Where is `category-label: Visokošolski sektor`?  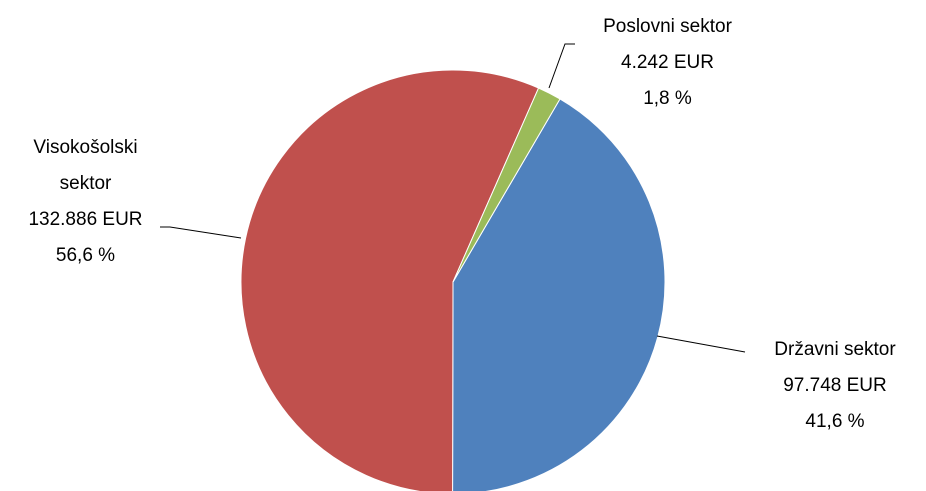 category-label: Visokošolski sektor is located at coordinates (85, 165).